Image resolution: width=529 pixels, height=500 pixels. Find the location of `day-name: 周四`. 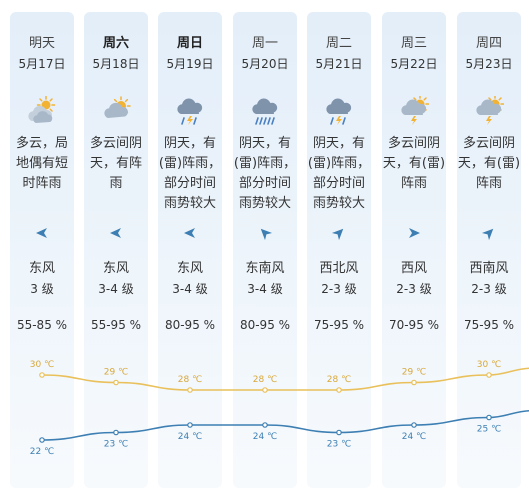

day-name: 周四 is located at coordinates (488, 43).